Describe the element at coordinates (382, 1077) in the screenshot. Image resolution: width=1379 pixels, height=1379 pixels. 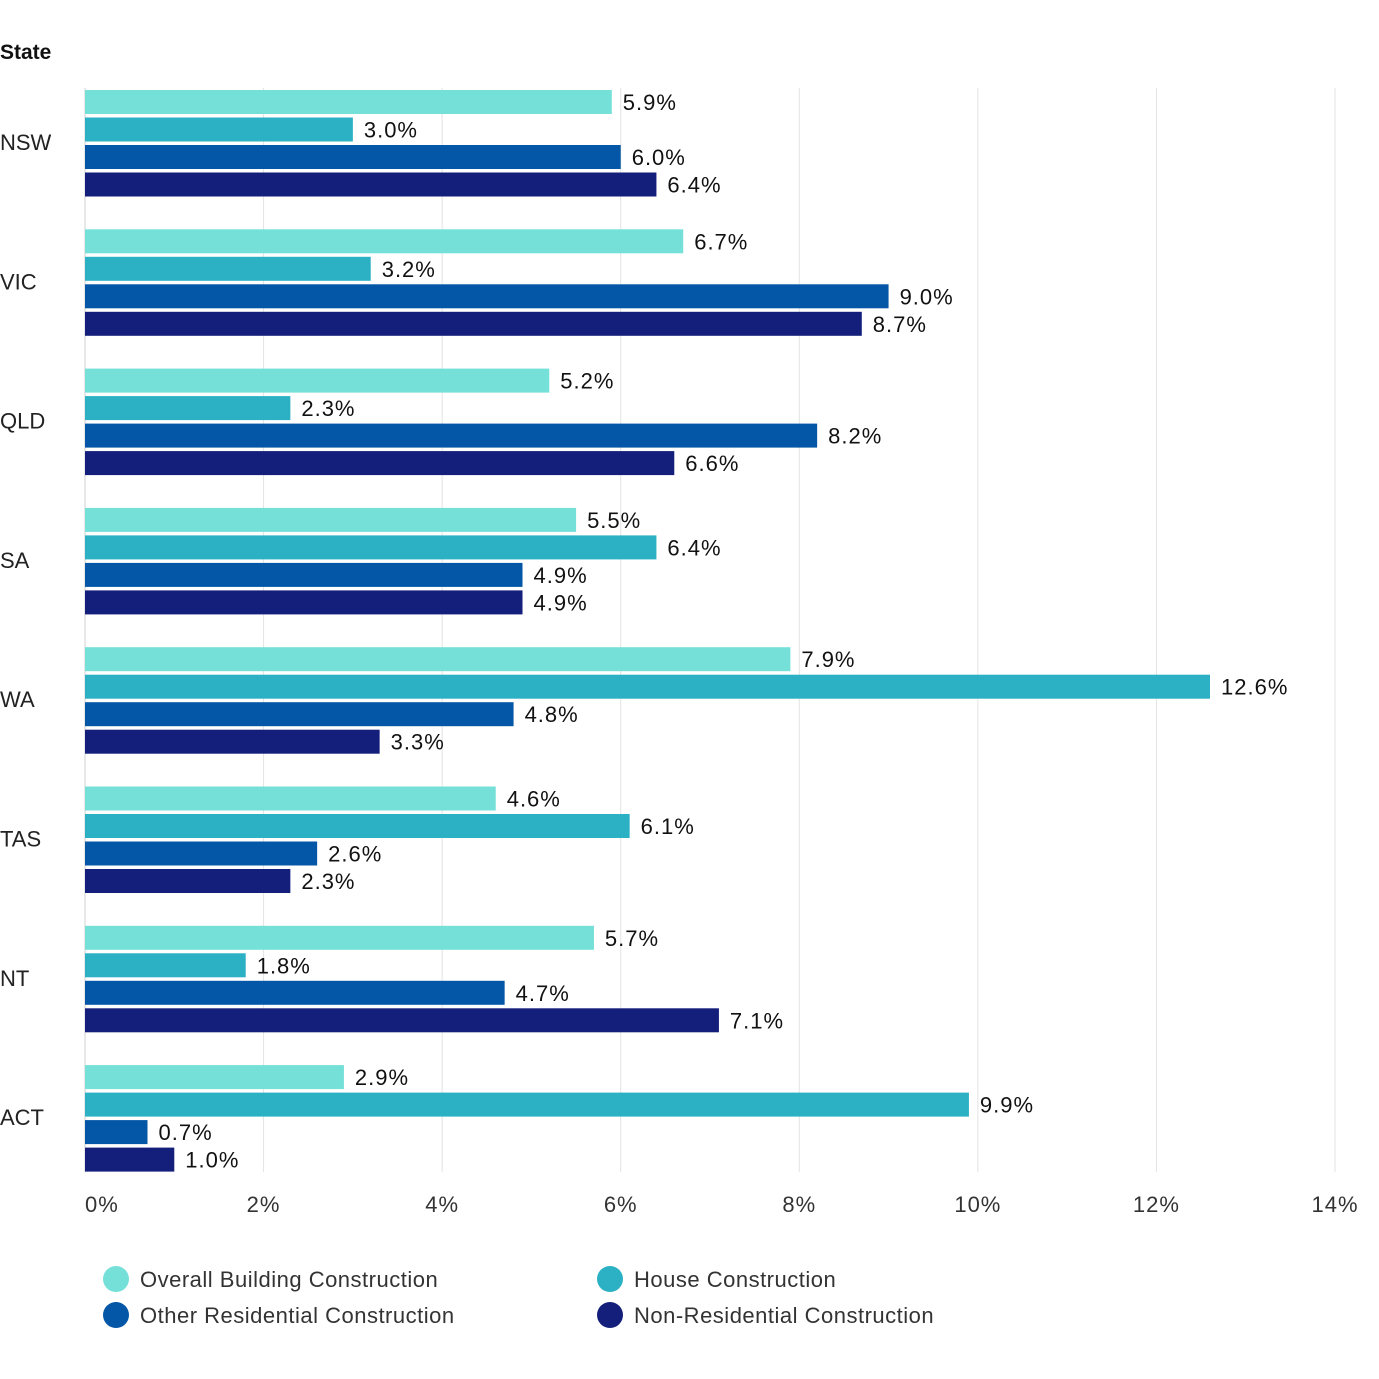
I see `data-label: 2.9%` at that location.